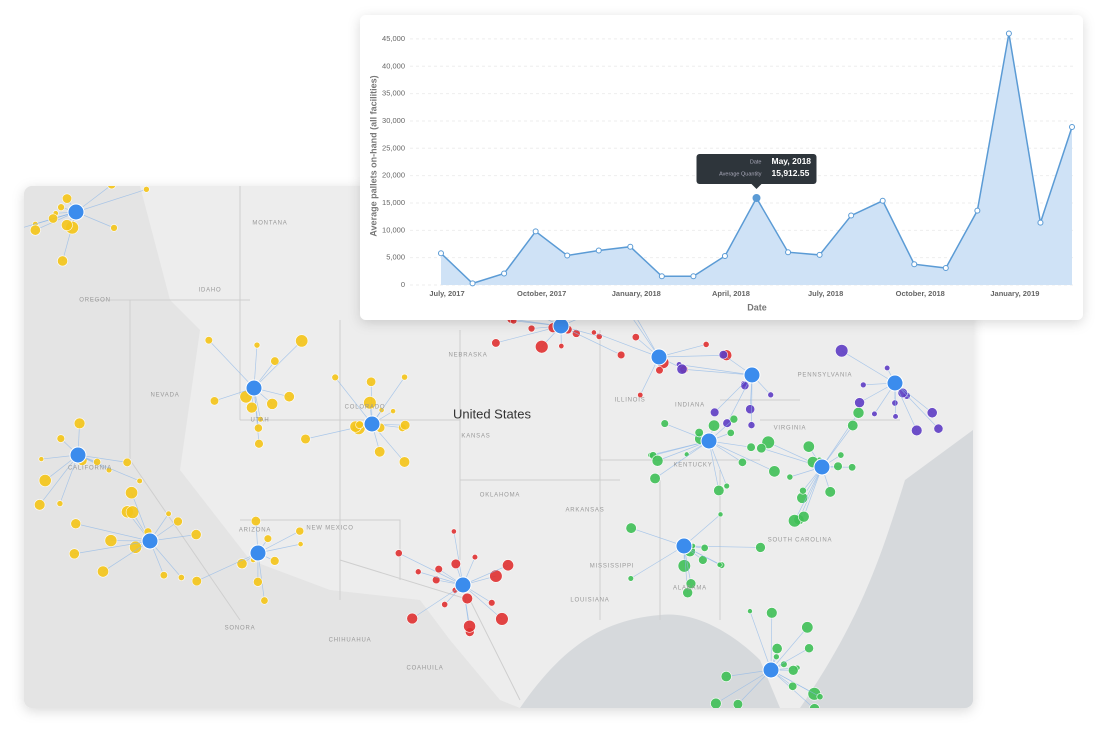 This screenshot has height=744, width=1107. I want to click on place-label: OREGON, so click(94, 301).